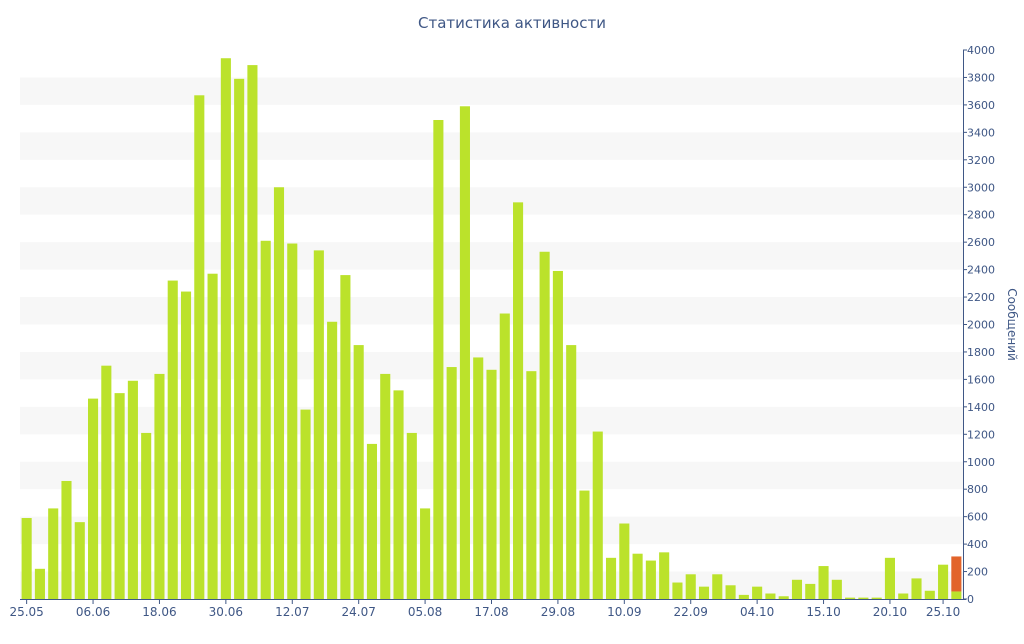  What do you see at coordinates (977, 517) in the screenshot?
I see `y-tick-label: 600` at bounding box center [977, 517].